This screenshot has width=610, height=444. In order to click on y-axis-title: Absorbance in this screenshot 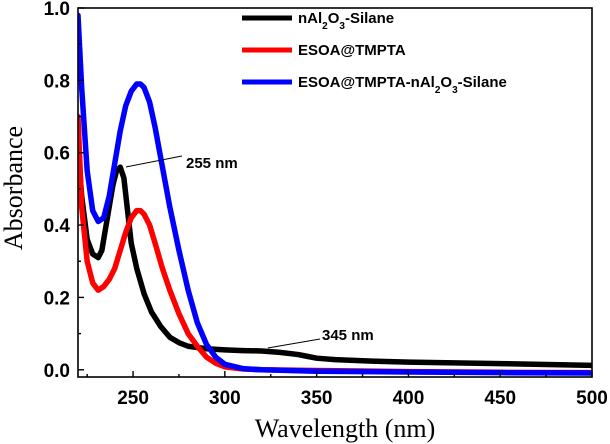, I will do `click(14, 188)`.